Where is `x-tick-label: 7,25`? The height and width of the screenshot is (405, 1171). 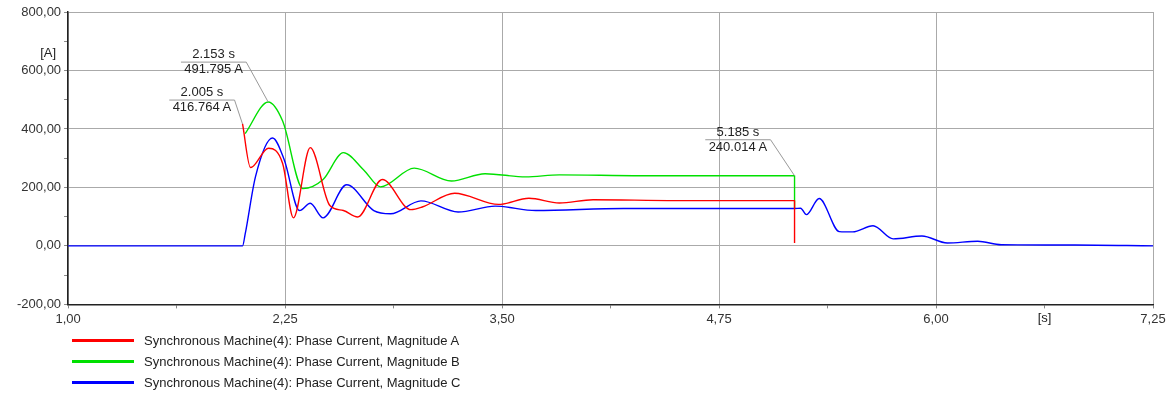
x-tick-label: 7,25 is located at coordinates (1153, 318).